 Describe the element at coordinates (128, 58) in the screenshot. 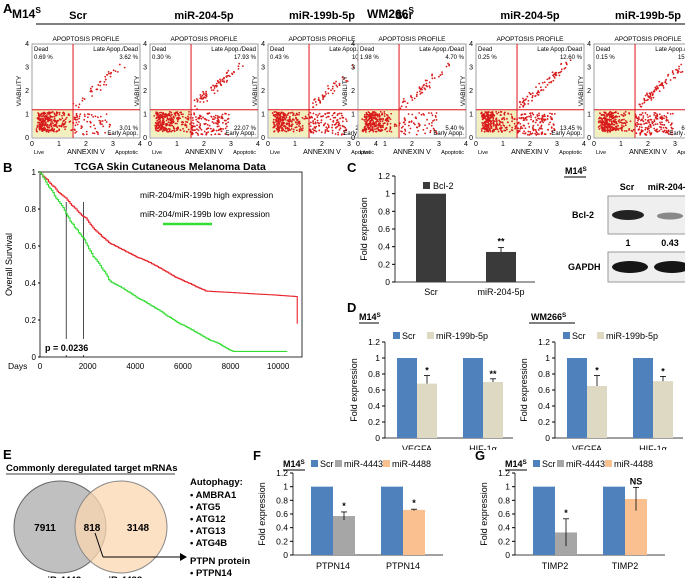

I see `late-value: 3.62 %` at that location.